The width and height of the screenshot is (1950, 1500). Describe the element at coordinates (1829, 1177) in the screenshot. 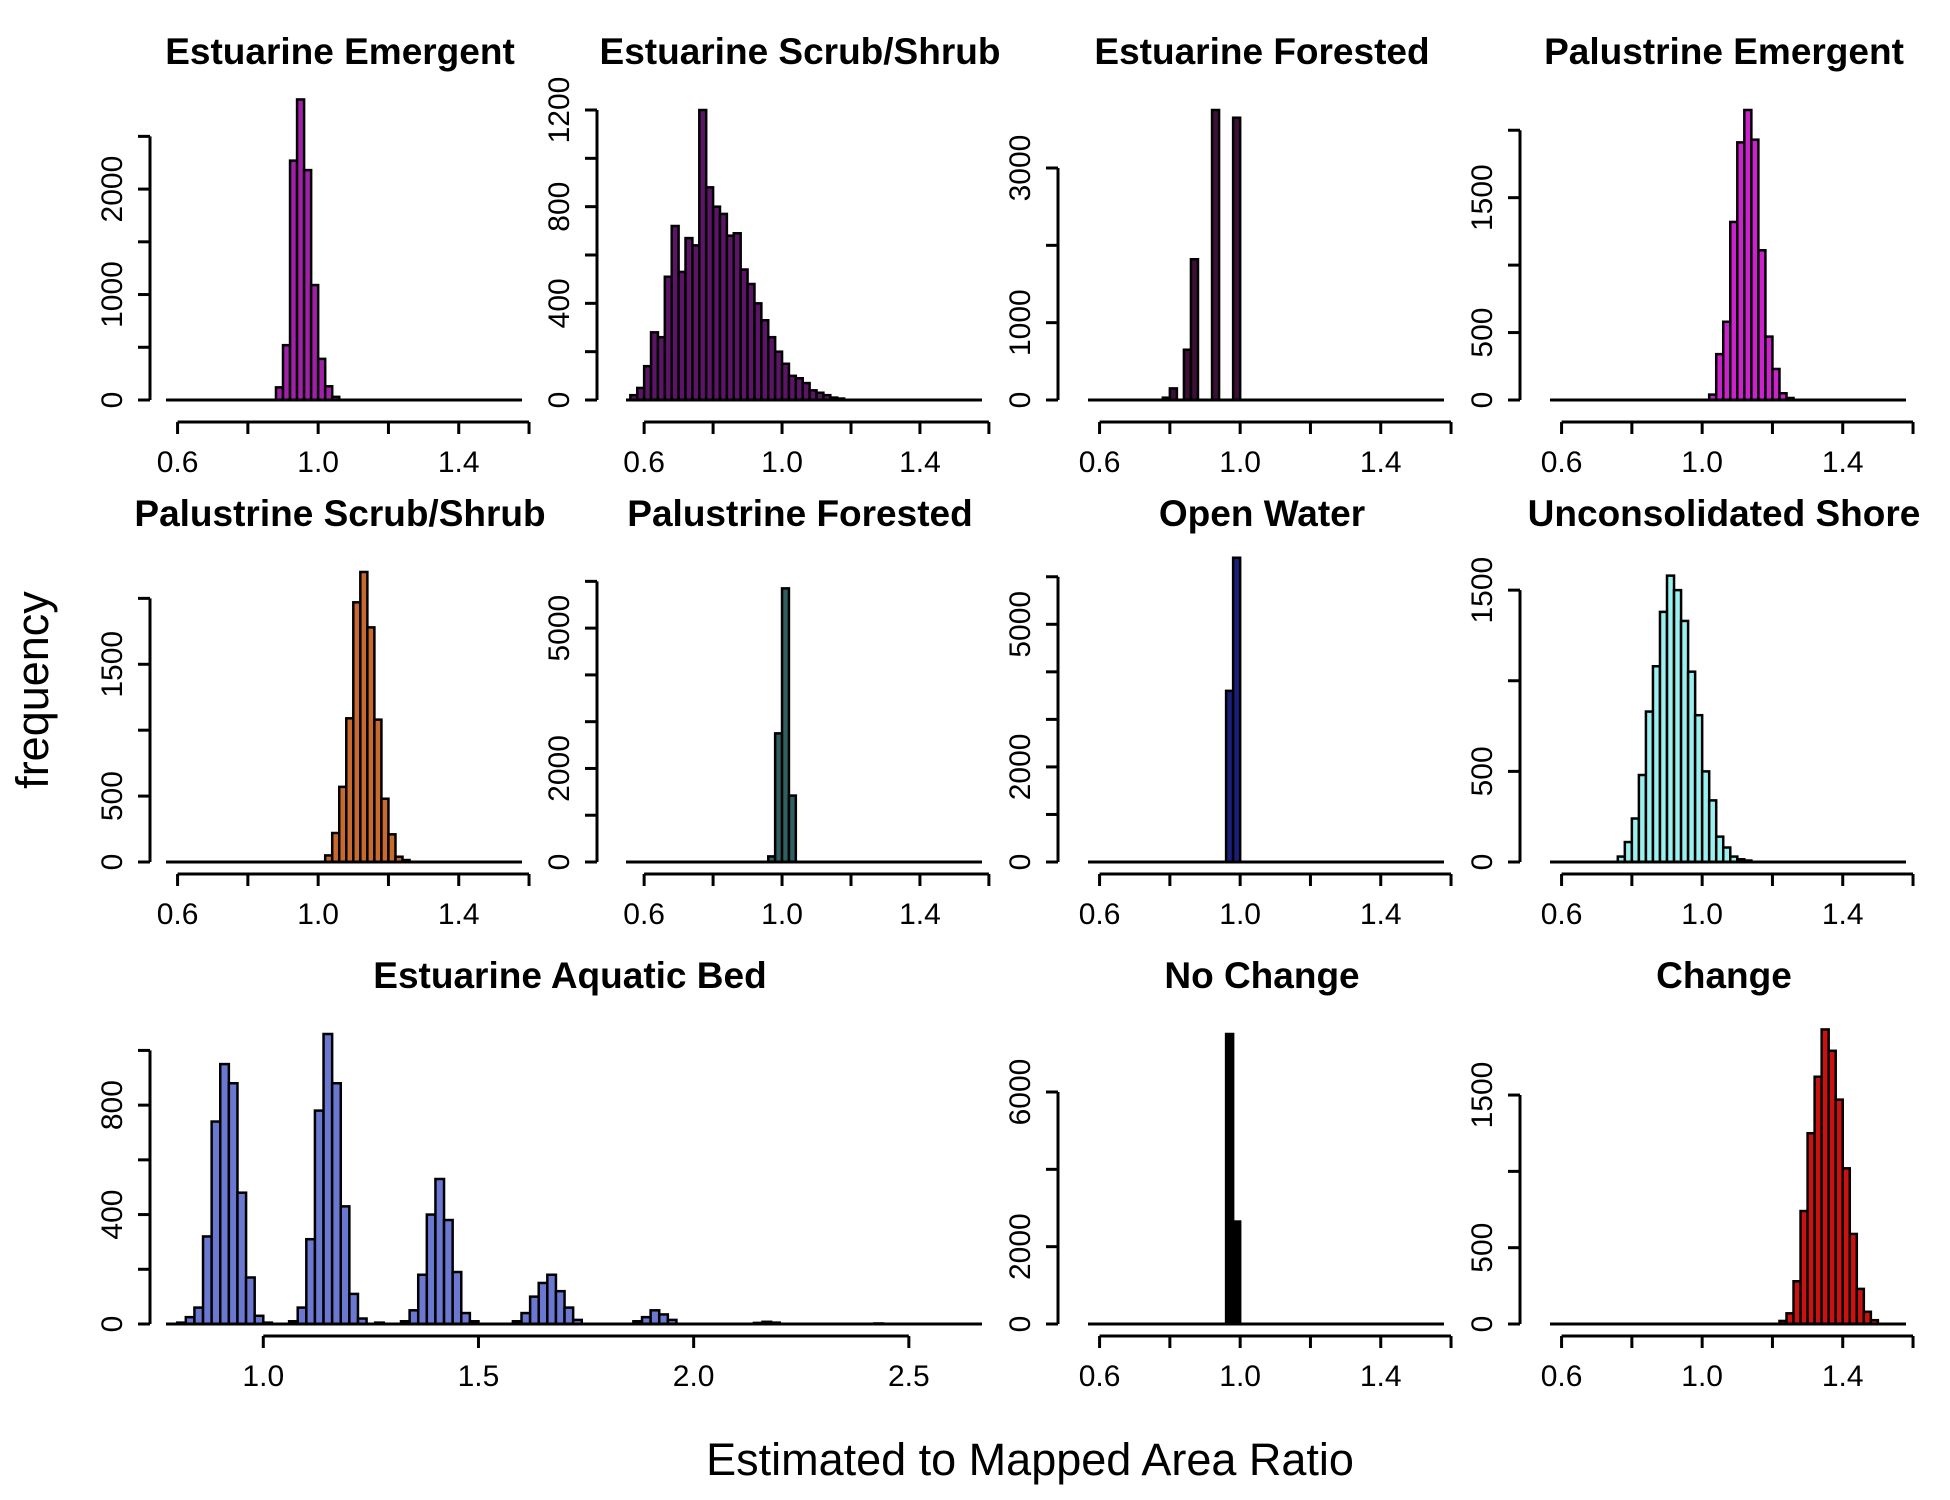

I see `bars-change` at that location.